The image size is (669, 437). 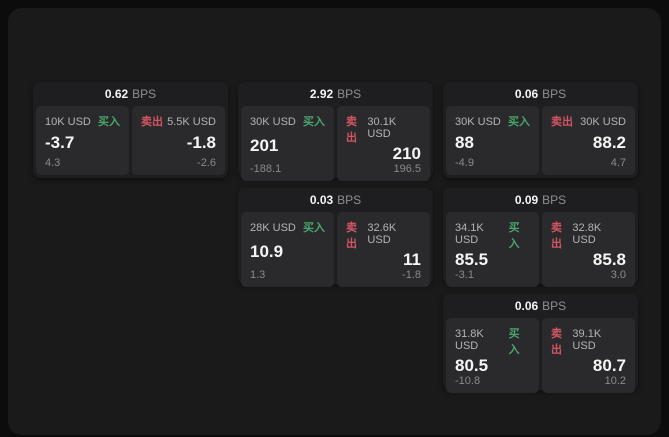 What do you see at coordinates (60, 142) in the screenshot?
I see `buy-price: -3.7` at bounding box center [60, 142].